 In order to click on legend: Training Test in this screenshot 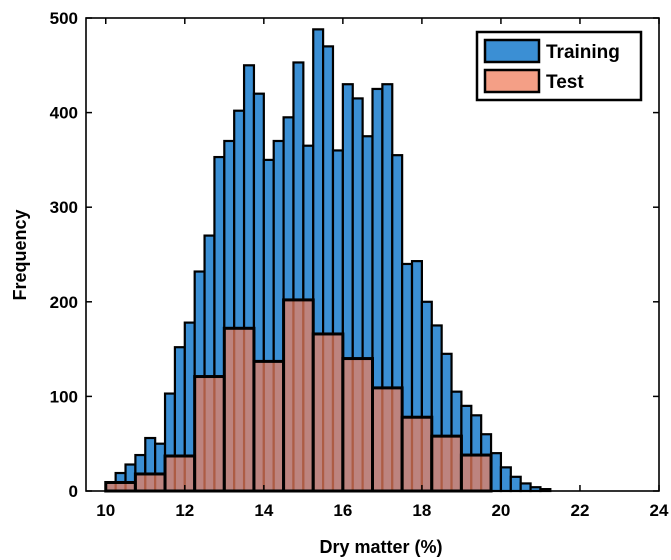, I will do `click(559, 66)`.